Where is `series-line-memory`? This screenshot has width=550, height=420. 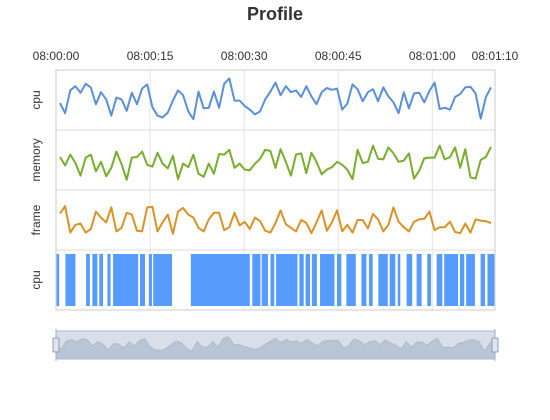
series-line-memory is located at coordinates (275, 162).